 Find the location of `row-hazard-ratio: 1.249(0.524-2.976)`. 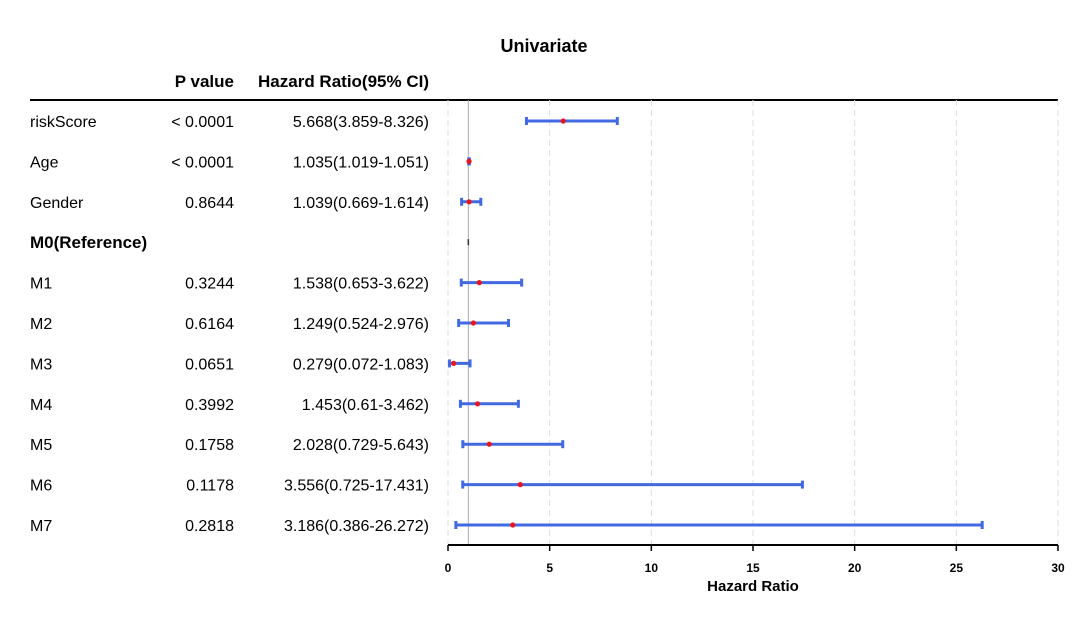

row-hazard-ratio: 1.249(0.524-2.976) is located at coordinates (361, 324).